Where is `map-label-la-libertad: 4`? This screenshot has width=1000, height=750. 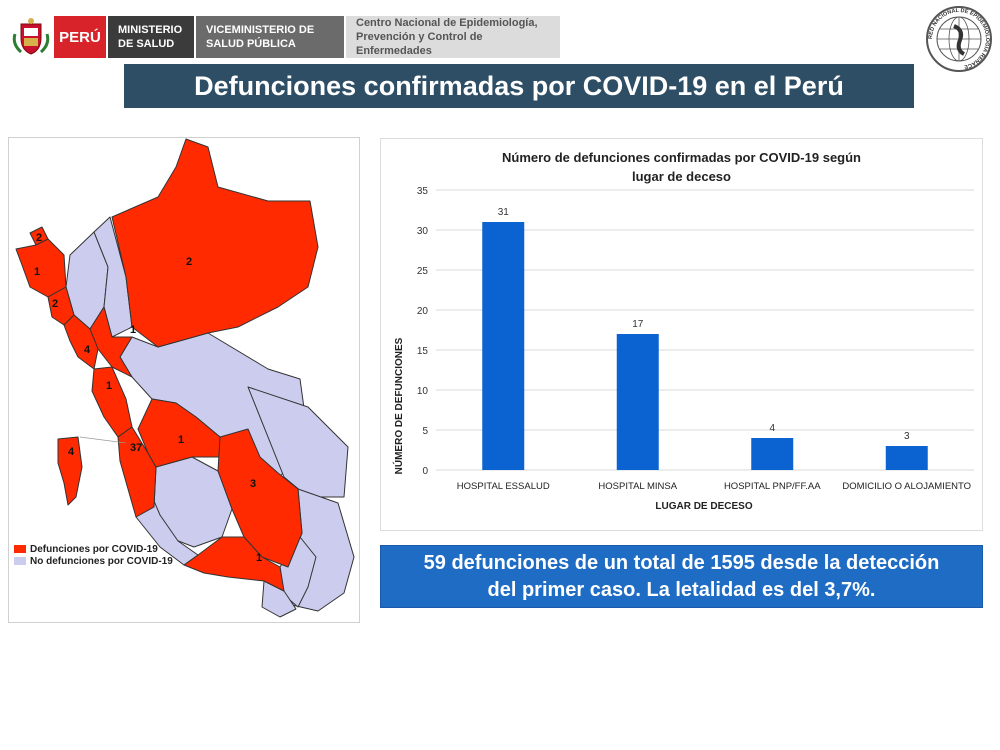
map-label-la-libertad: 4 is located at coordinates (87, 350).